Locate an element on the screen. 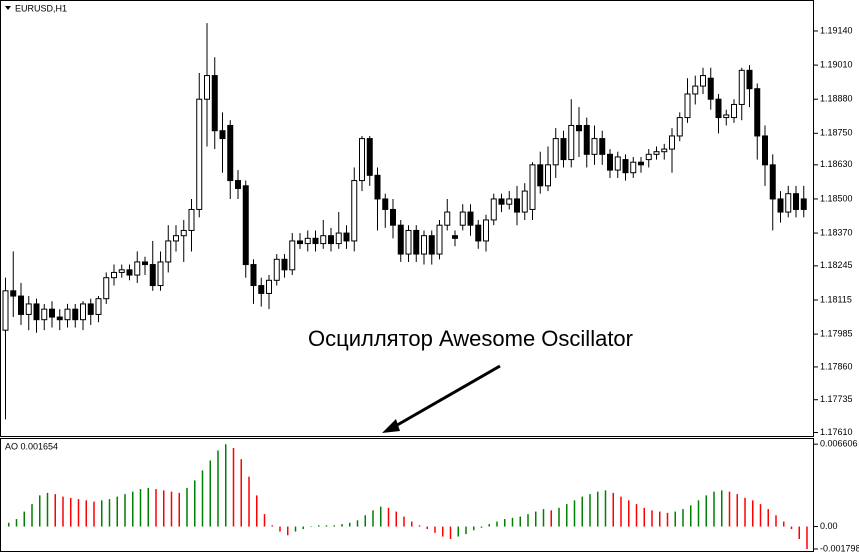 Image resolution: width=859 pixels, height=553 pixels. annotation: Осциллятор Awesome Oscillator is located at coordinates (470, 338).